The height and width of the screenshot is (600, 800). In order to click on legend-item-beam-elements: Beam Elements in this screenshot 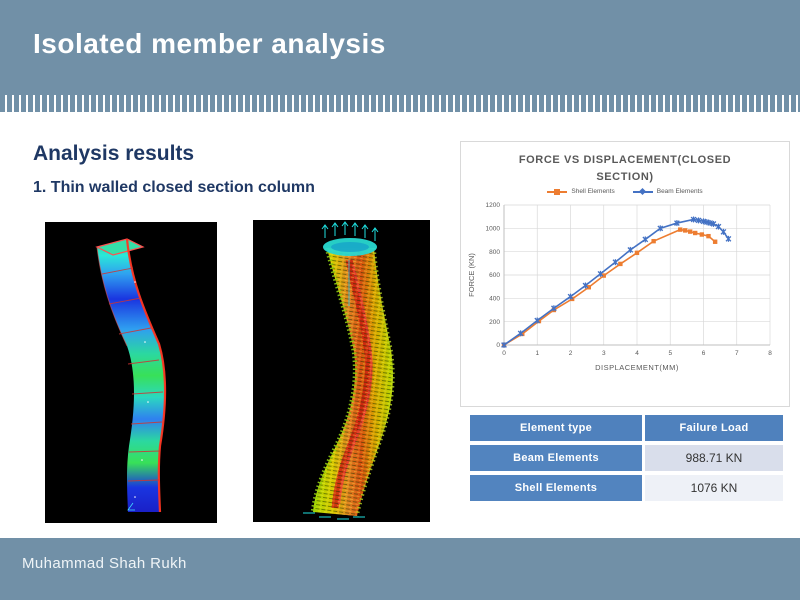, I will do `click(667, 192)`.